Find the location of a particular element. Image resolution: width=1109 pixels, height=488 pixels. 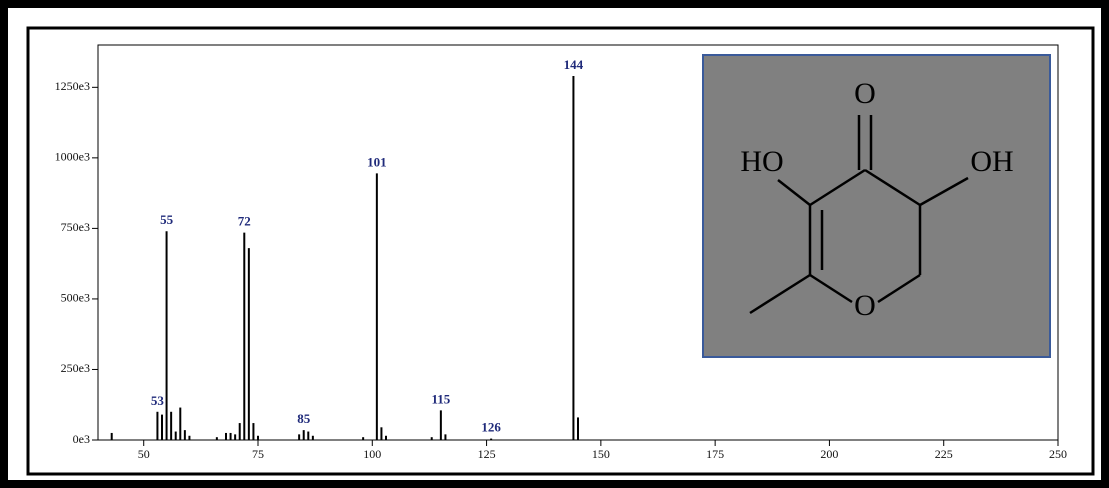

peak-label: 55 is located at coordinates (167, 219).